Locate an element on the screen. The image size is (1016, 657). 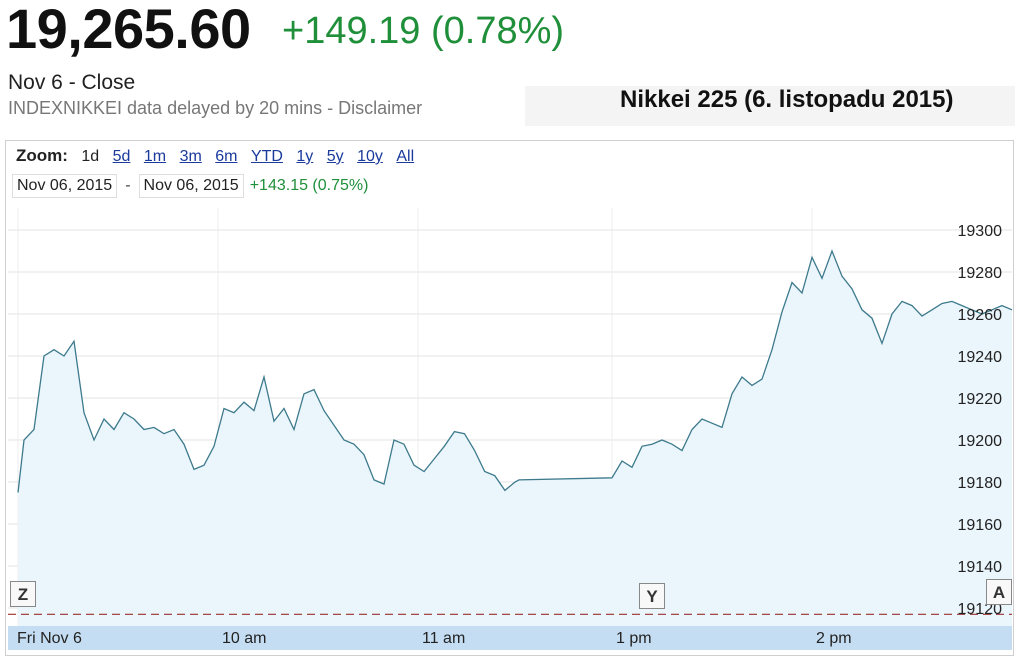
zoom-5d: 5d is located at coordinates (121, 156).